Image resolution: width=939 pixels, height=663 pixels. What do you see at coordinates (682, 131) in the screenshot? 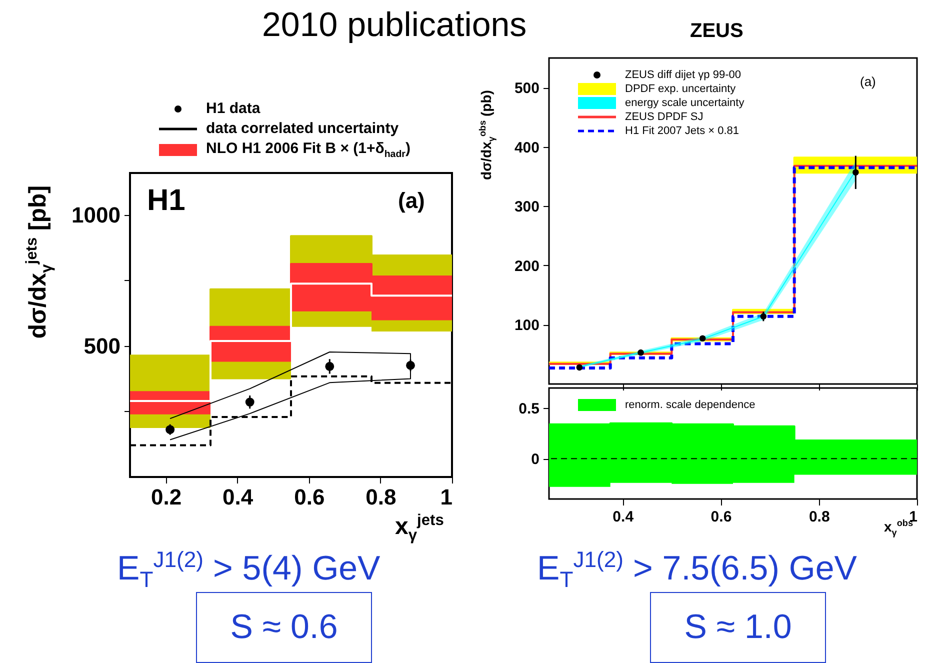
I see `legend-label: H1 Fit 2007 Jets × 0.81` at bounding box center [682, 131].